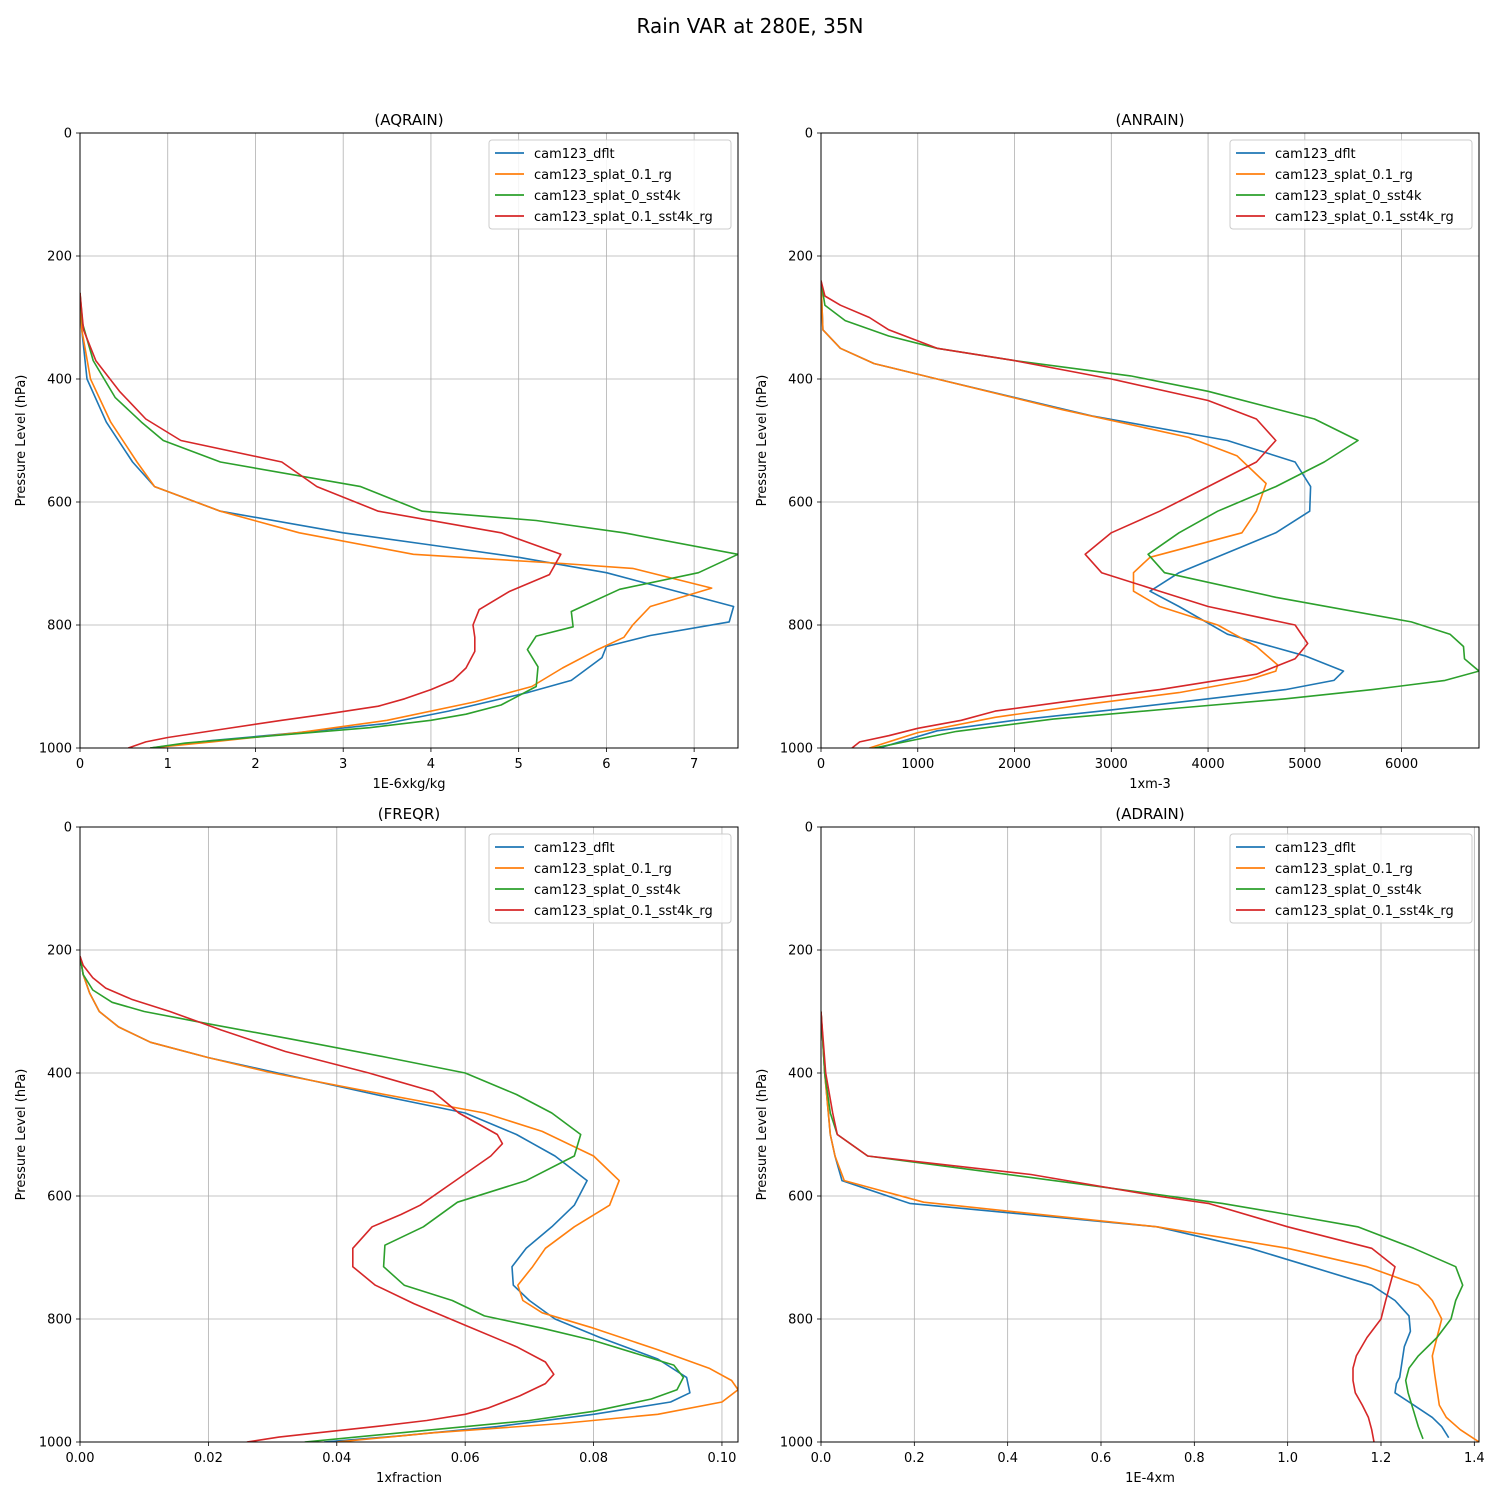 The width and height of the screenshot is (1500, 1500). I want to click on x-tick-label: 5, so click(519, 764).